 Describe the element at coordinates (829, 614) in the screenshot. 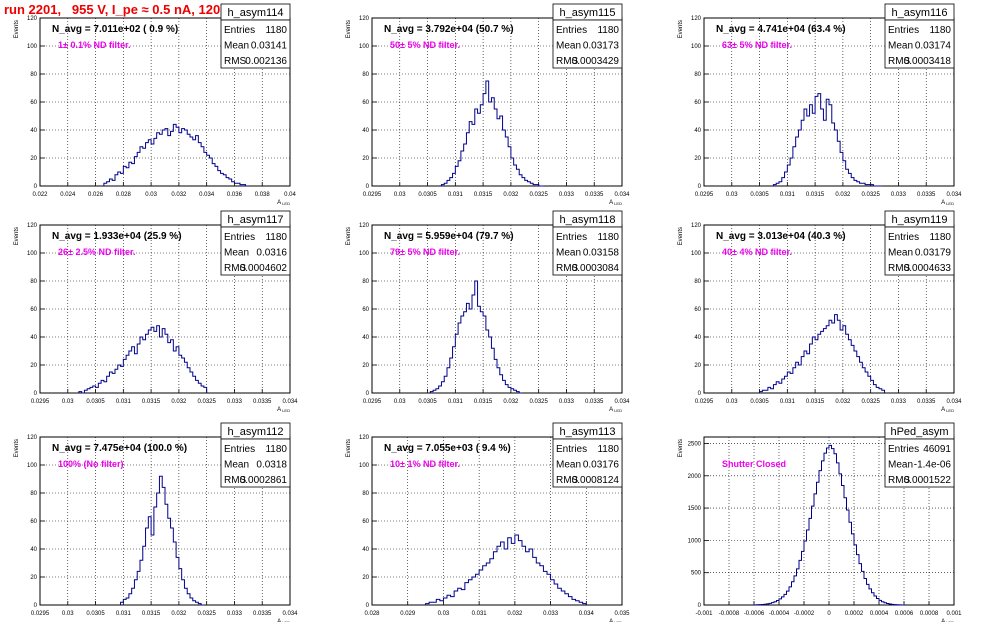

I see `x-tick-label: 0` at that location.